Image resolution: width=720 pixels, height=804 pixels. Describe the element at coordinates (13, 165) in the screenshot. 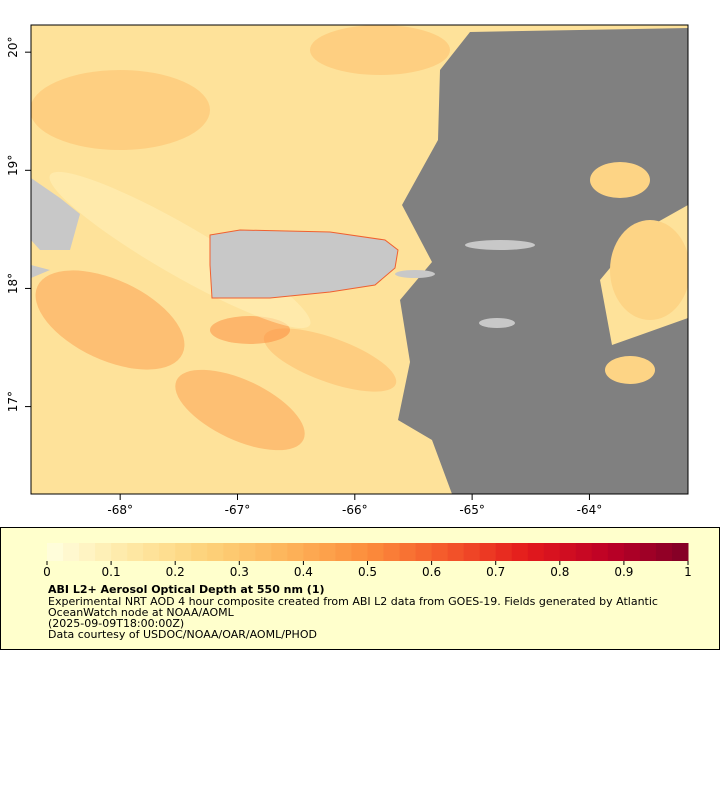

I see `y-tick-label: 19°` at that location.